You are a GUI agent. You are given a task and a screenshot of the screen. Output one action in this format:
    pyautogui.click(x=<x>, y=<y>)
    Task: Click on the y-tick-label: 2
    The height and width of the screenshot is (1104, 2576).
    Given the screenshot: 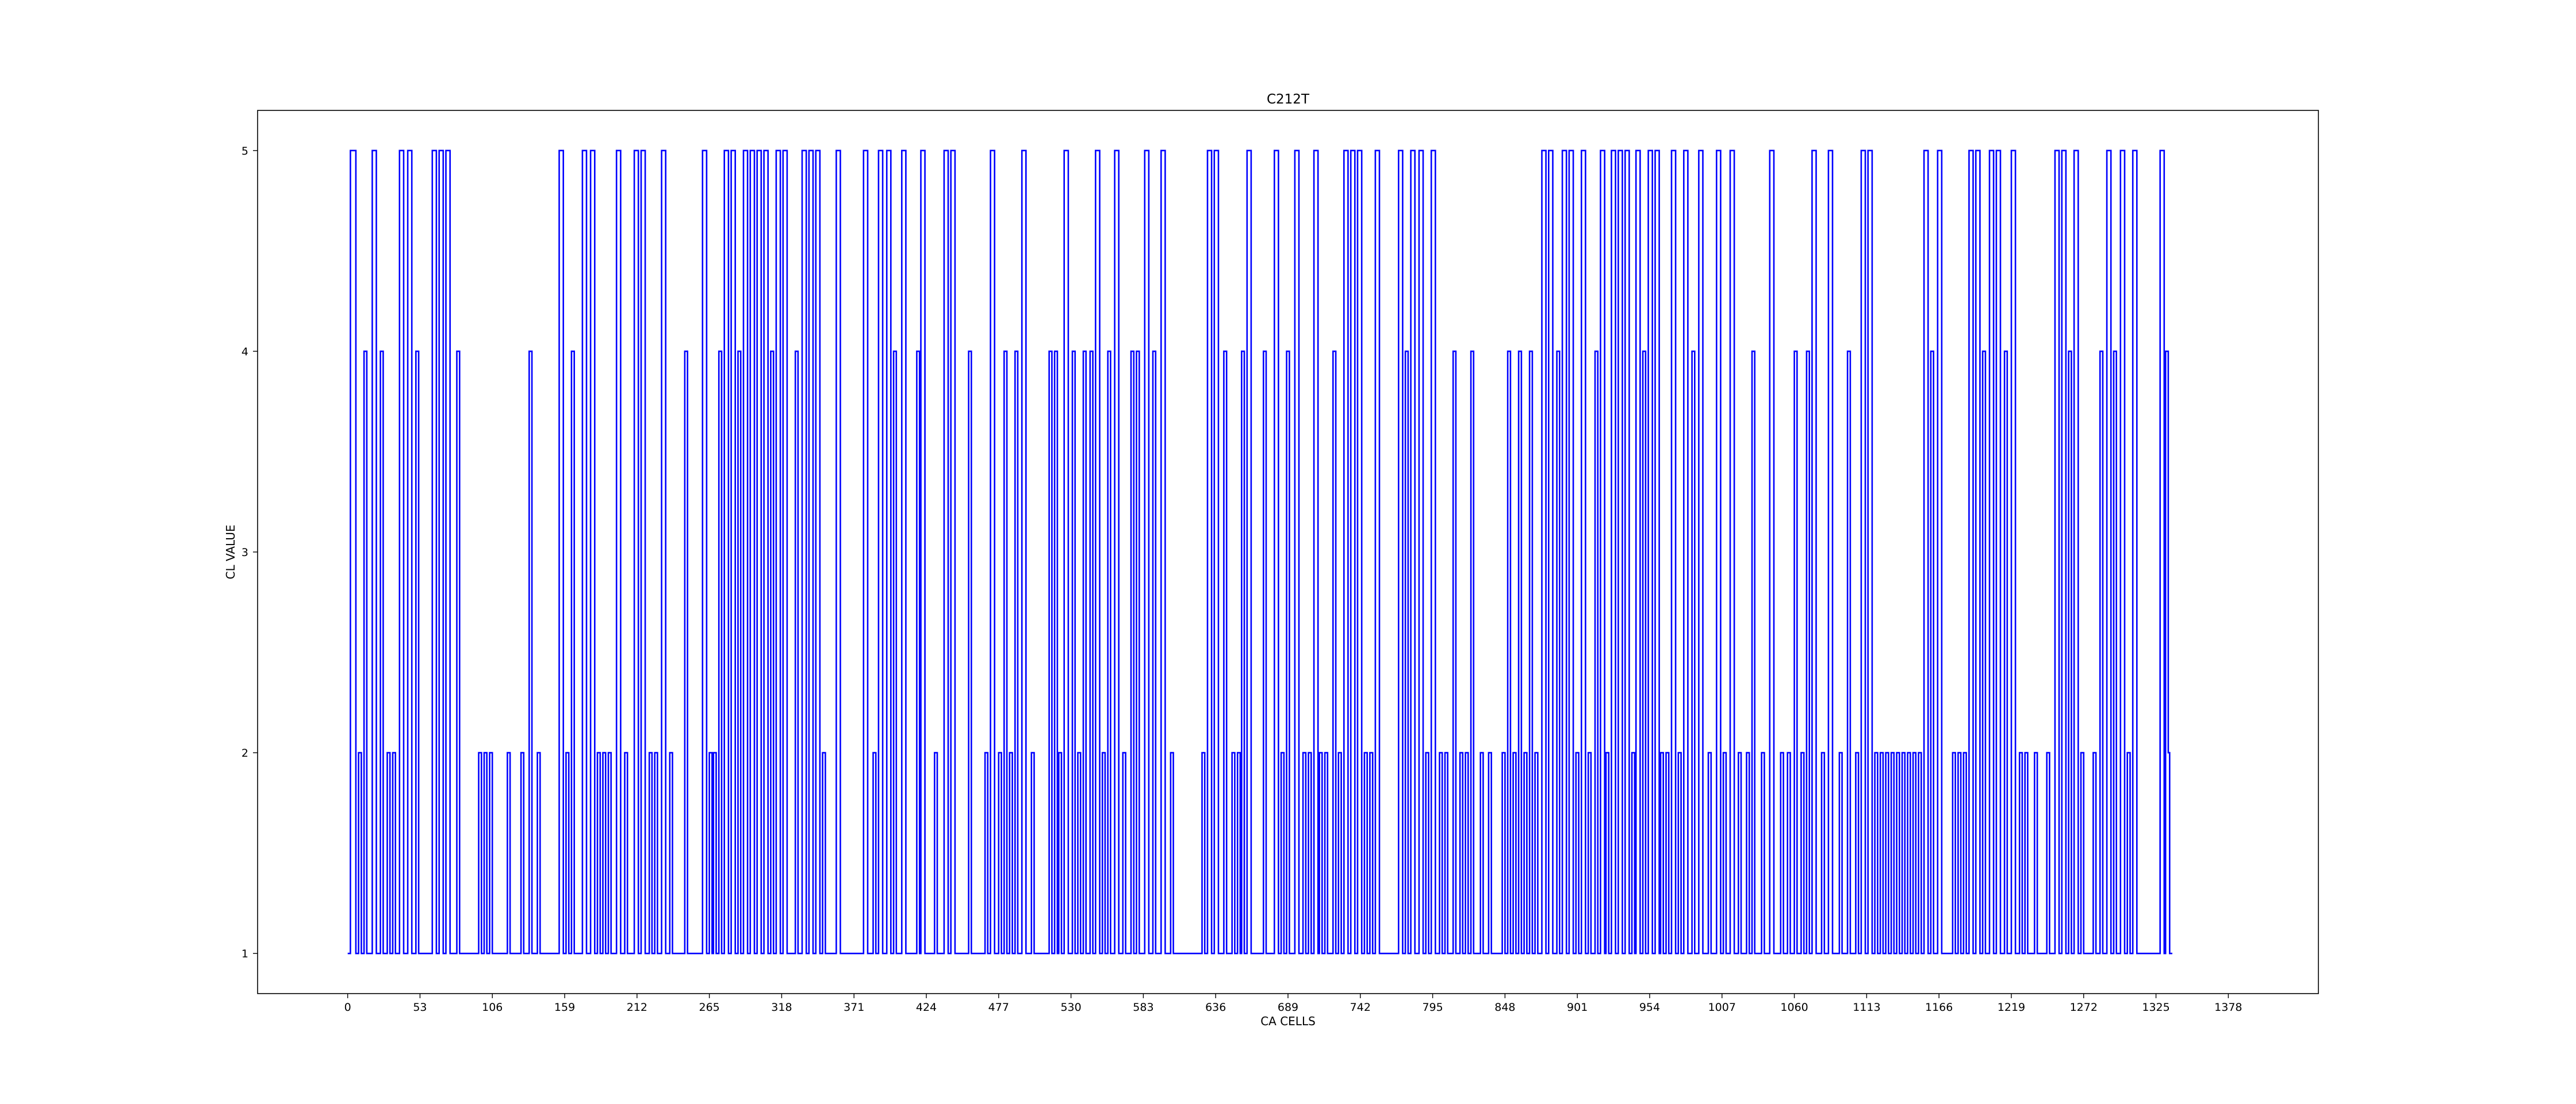 What is the action you would take?
    pyautogui.click(x=244, y=753)
    